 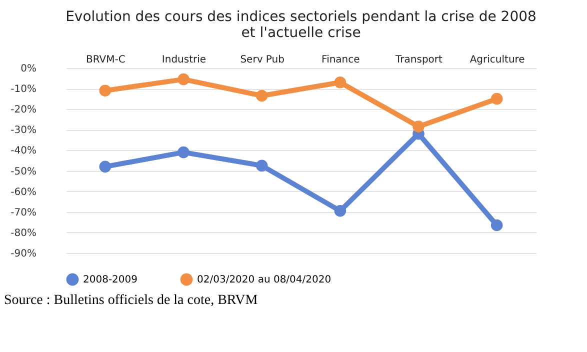 I want to click on x-tick-label: Agriculture, so click(x=497, y=60).